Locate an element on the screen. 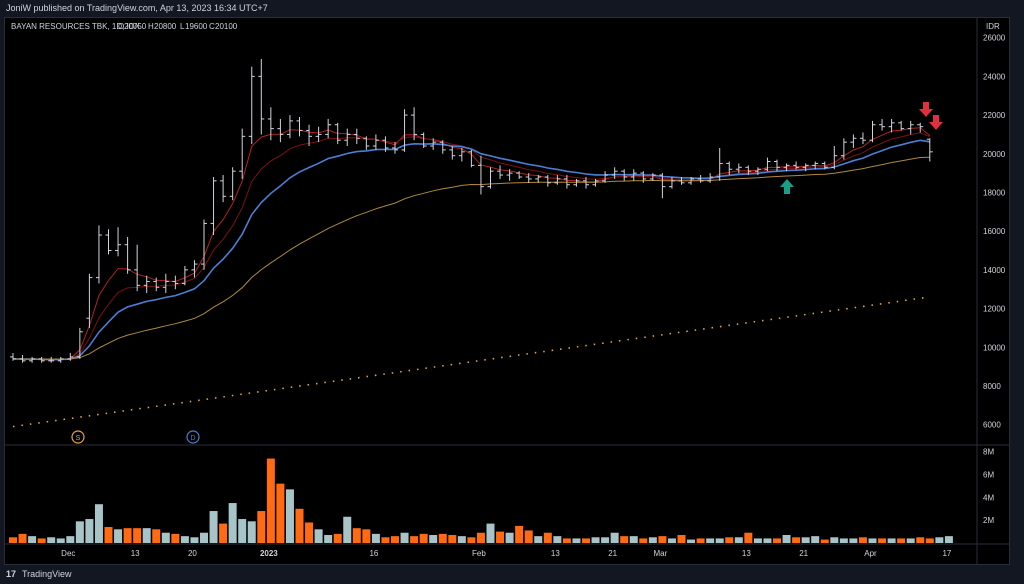  legend-high-value: 20800 is located at coordinates (165, 26).